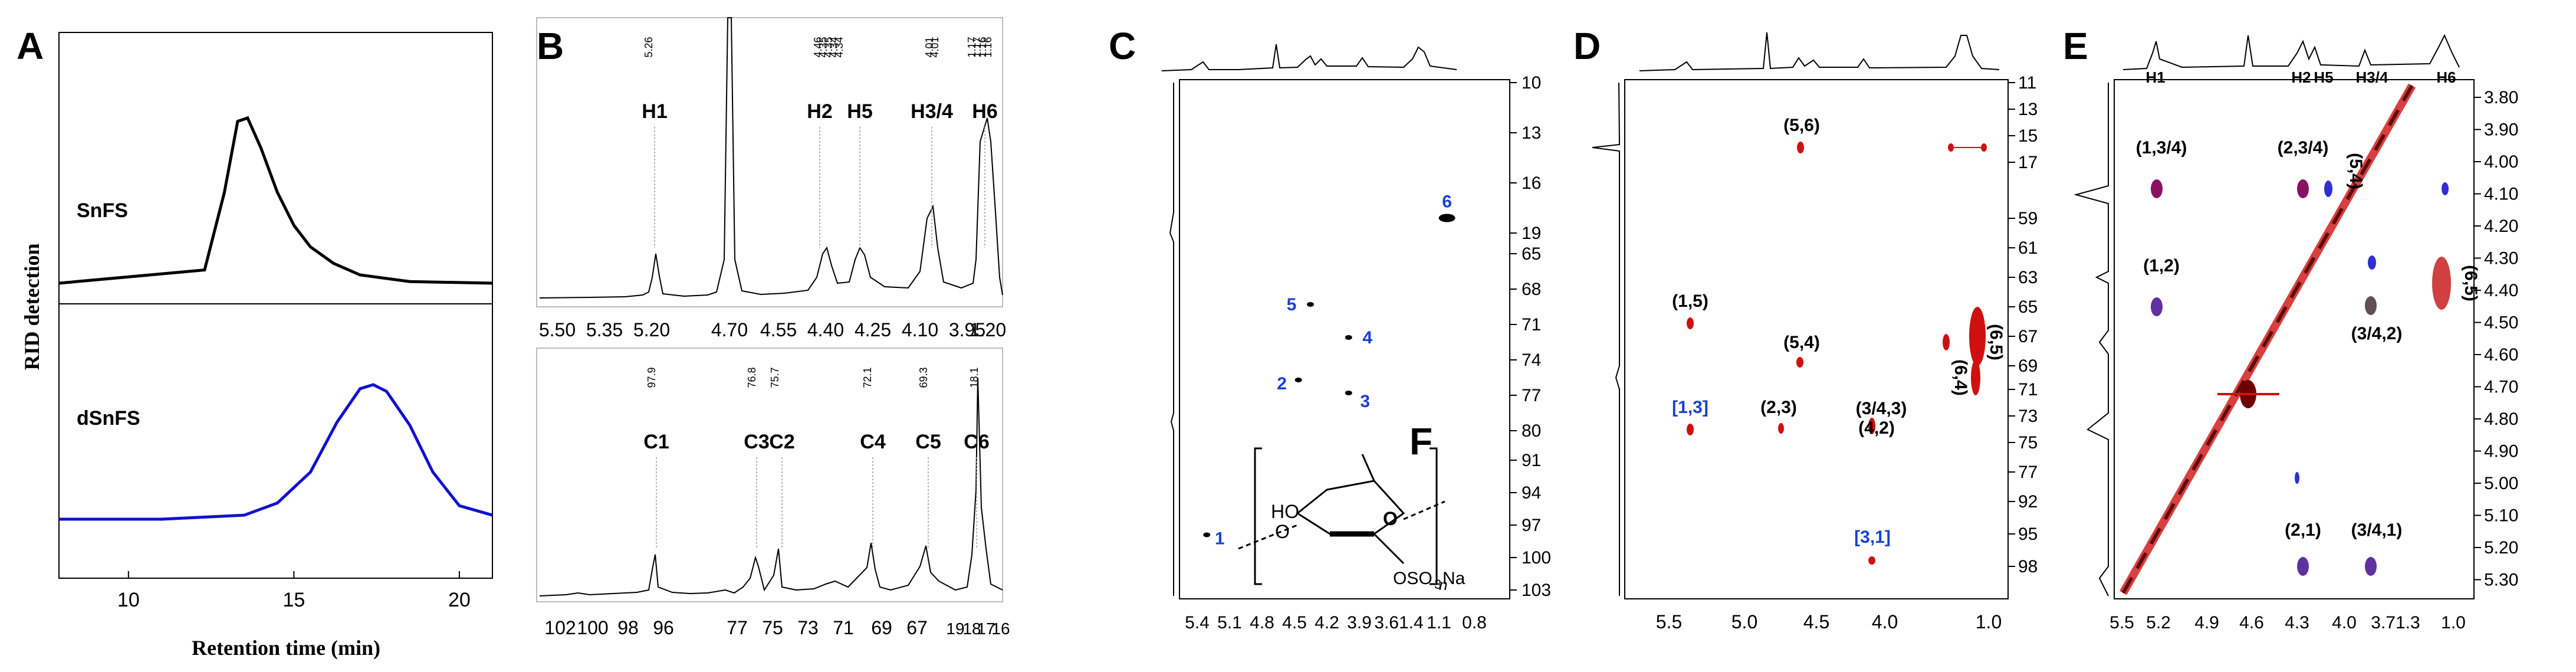 The height and width of the screenshot is (672, 2576). I want to click on b-13c-assignment: C5, so click(928, 442).